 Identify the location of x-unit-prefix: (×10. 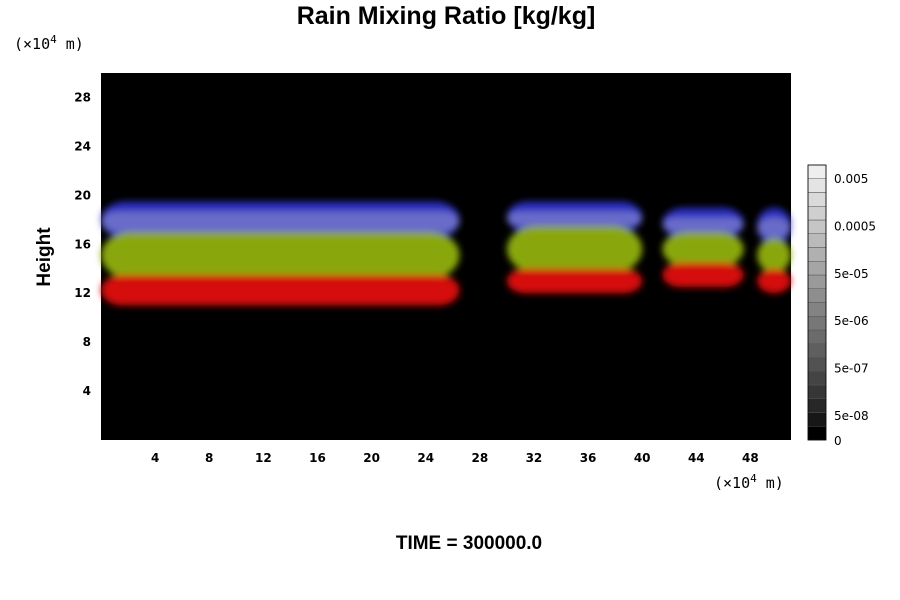
(732, 483).